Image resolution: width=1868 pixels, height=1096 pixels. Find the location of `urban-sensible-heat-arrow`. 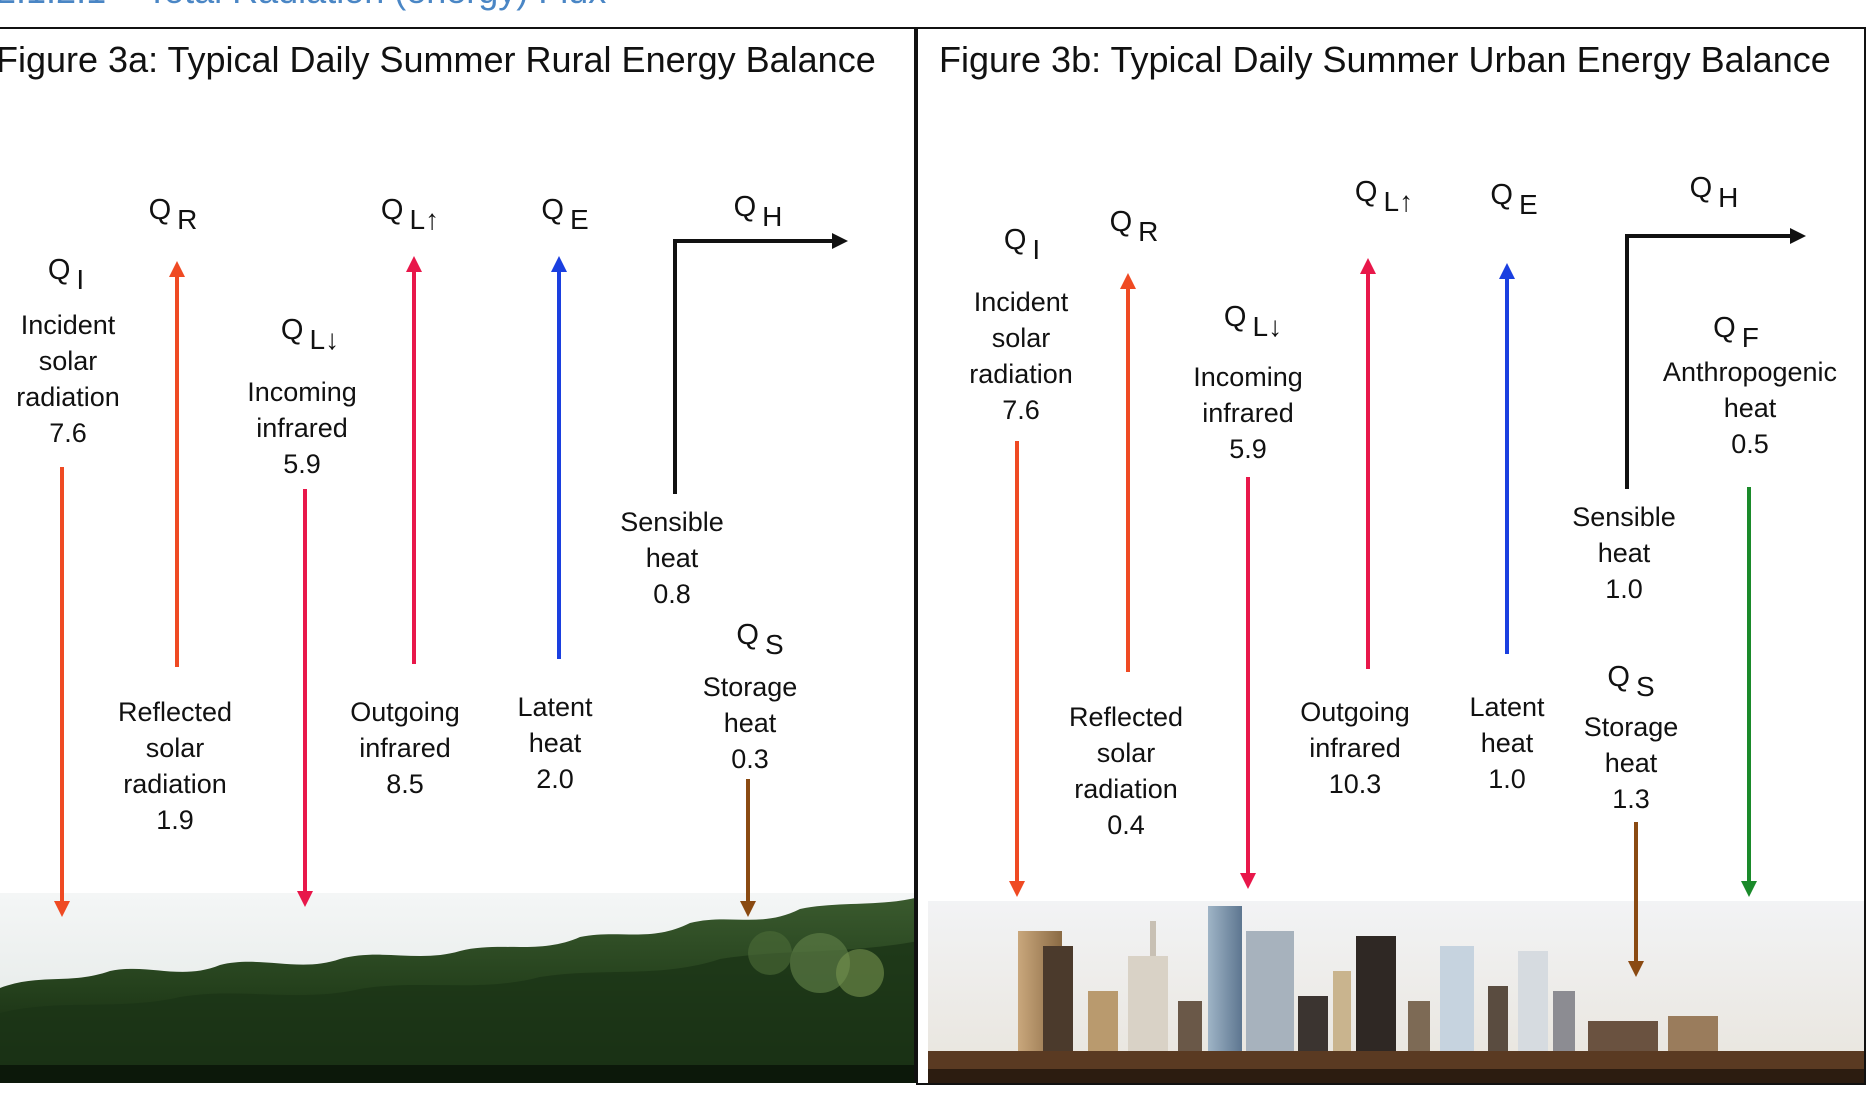

urban-sensible-heat-arrow is located at coordinates (1715, 358).